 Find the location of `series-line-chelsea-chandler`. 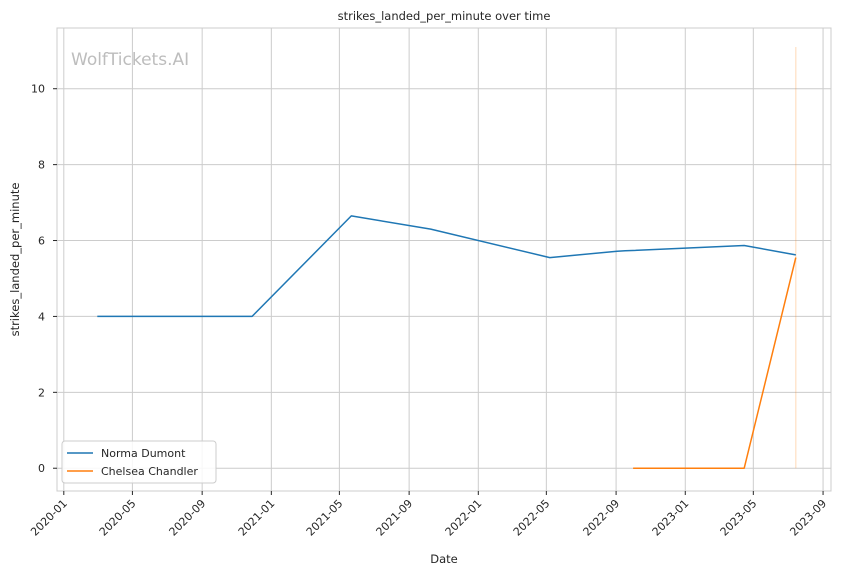

series-line-chelsea-chandler is located at coordinates (715, 363).